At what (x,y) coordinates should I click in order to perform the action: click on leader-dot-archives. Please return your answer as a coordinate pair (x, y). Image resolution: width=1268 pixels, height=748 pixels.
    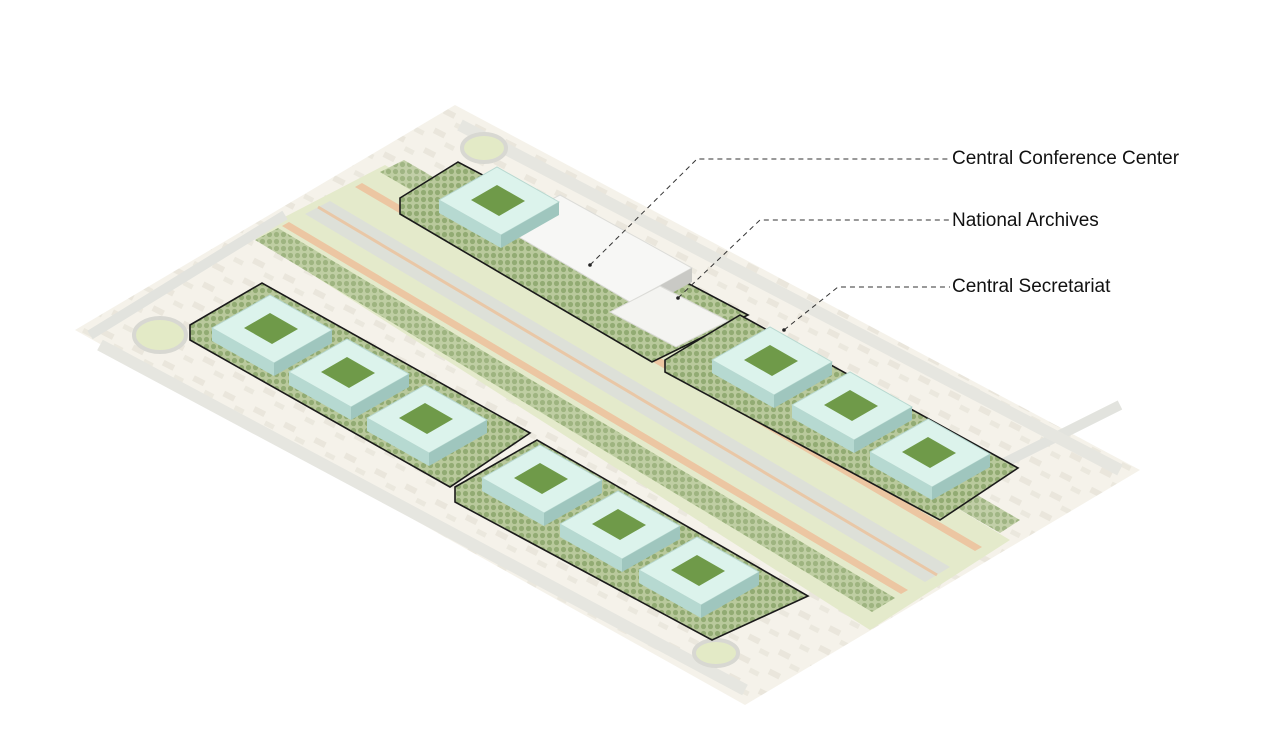
    Looking at the image, I should click on (678, 298).